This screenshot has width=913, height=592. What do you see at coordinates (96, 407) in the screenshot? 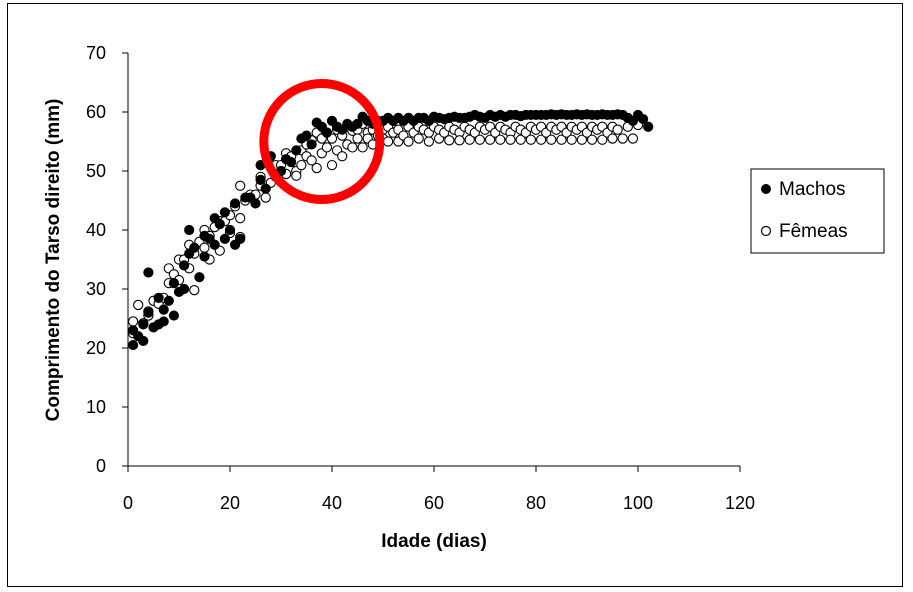
I see `y-tick-label: 10` at bounding box center [96, 407].